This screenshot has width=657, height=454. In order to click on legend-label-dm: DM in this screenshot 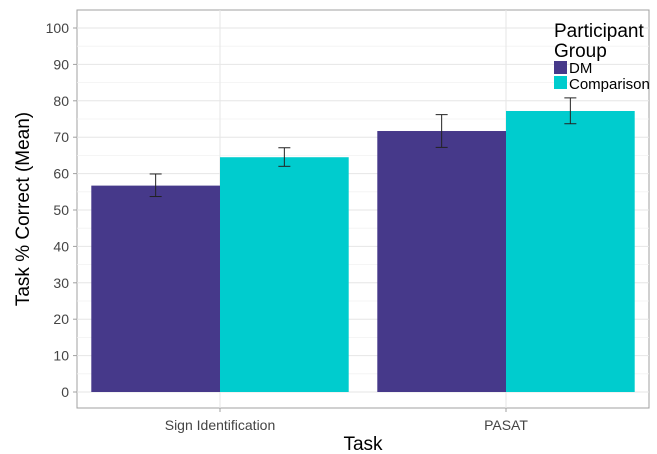, I will do `click(580, 68)`.